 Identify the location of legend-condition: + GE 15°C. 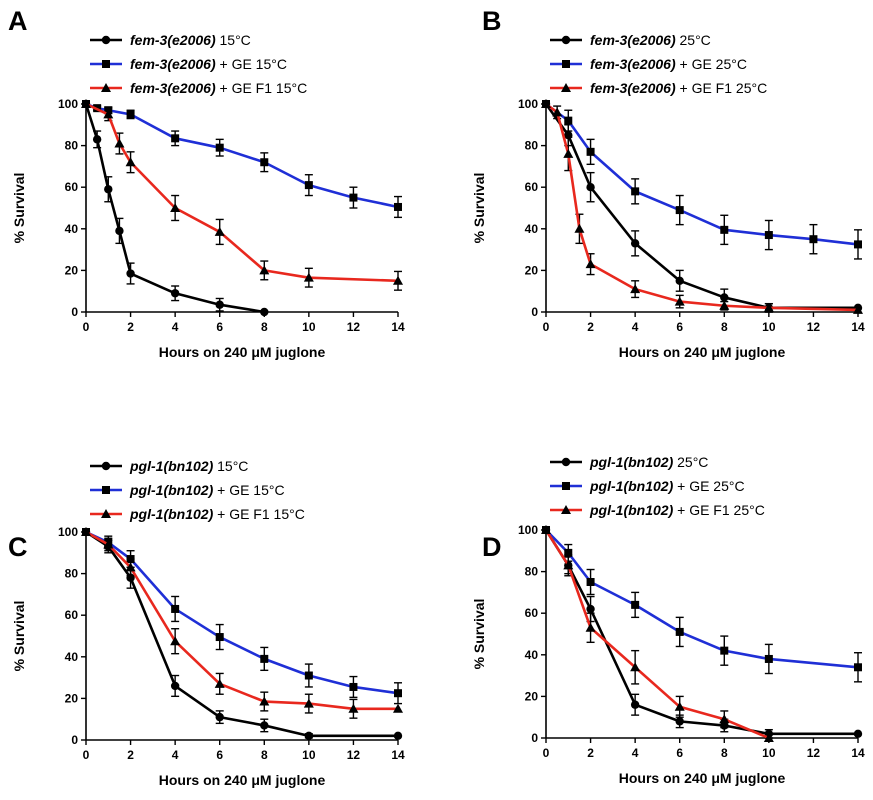
(248, 490).